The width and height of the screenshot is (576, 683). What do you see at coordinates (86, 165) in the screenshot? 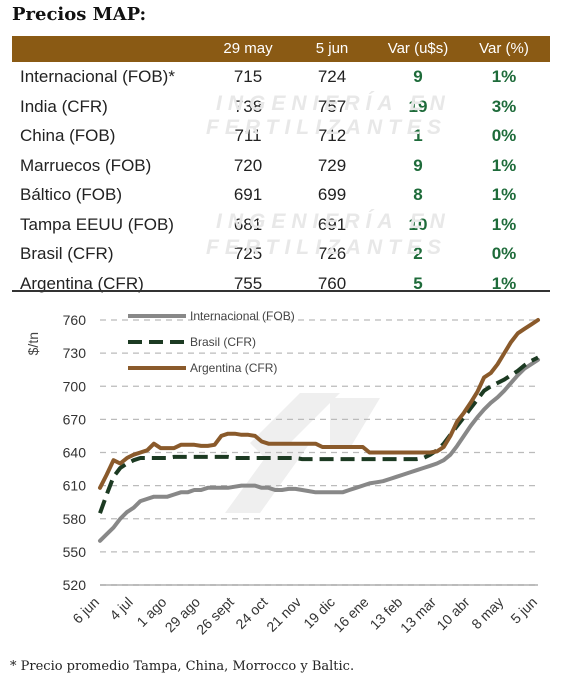
I see `row-name: Marruecos (FOB)` at bounding box center [86, 165].